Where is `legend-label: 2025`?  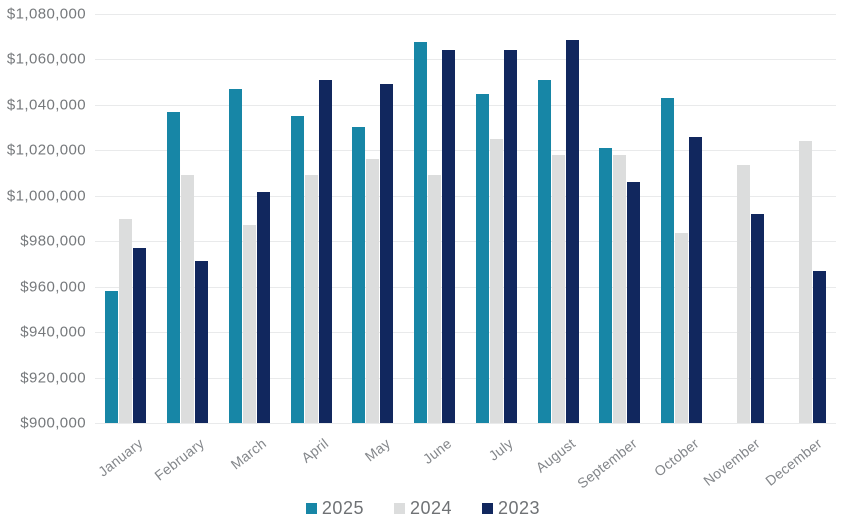
legend-label: 2025 is located at coordinates (342, 508).